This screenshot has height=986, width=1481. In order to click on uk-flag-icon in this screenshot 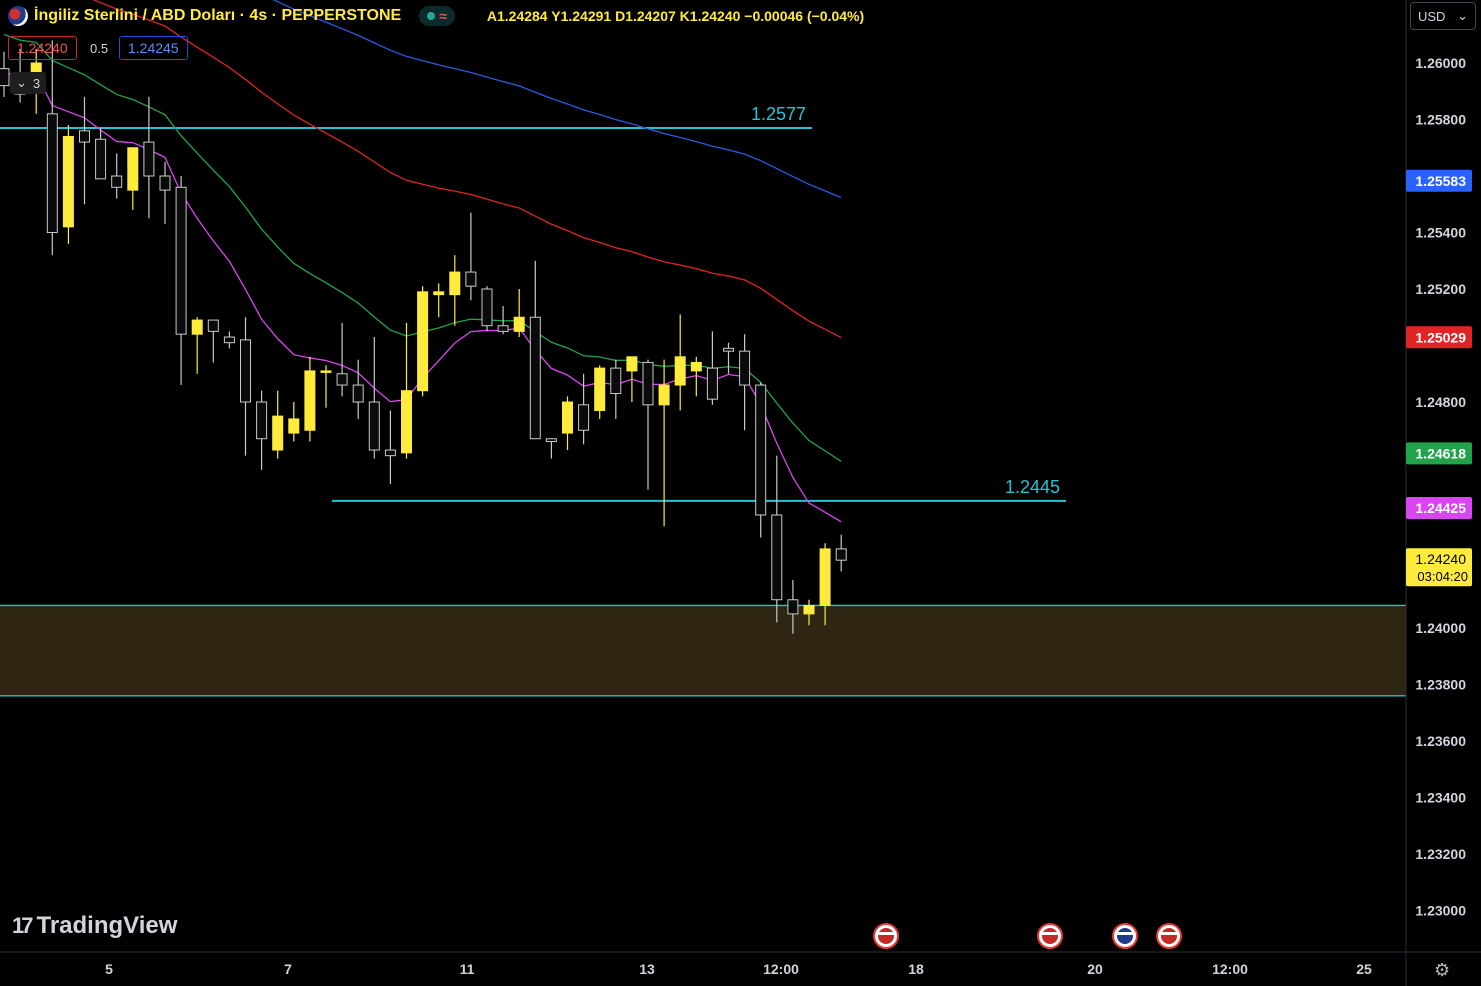, I will do `click(1125, 936)`.